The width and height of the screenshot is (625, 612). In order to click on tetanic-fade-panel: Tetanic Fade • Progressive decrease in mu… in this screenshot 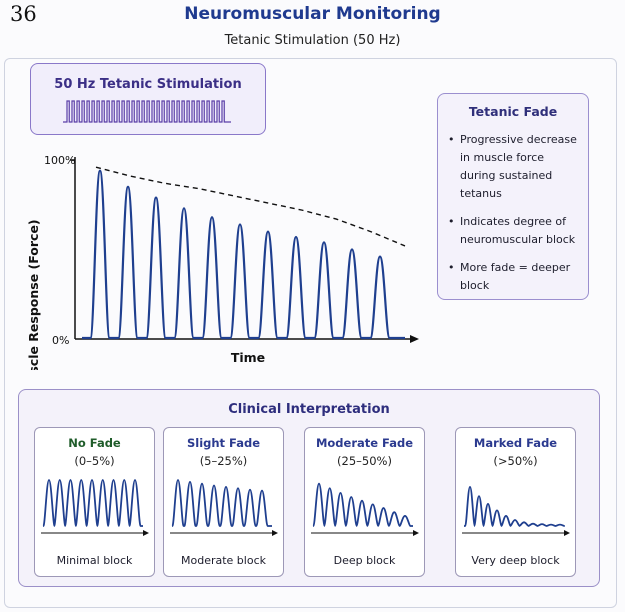, I will do `click(513, 196)`.